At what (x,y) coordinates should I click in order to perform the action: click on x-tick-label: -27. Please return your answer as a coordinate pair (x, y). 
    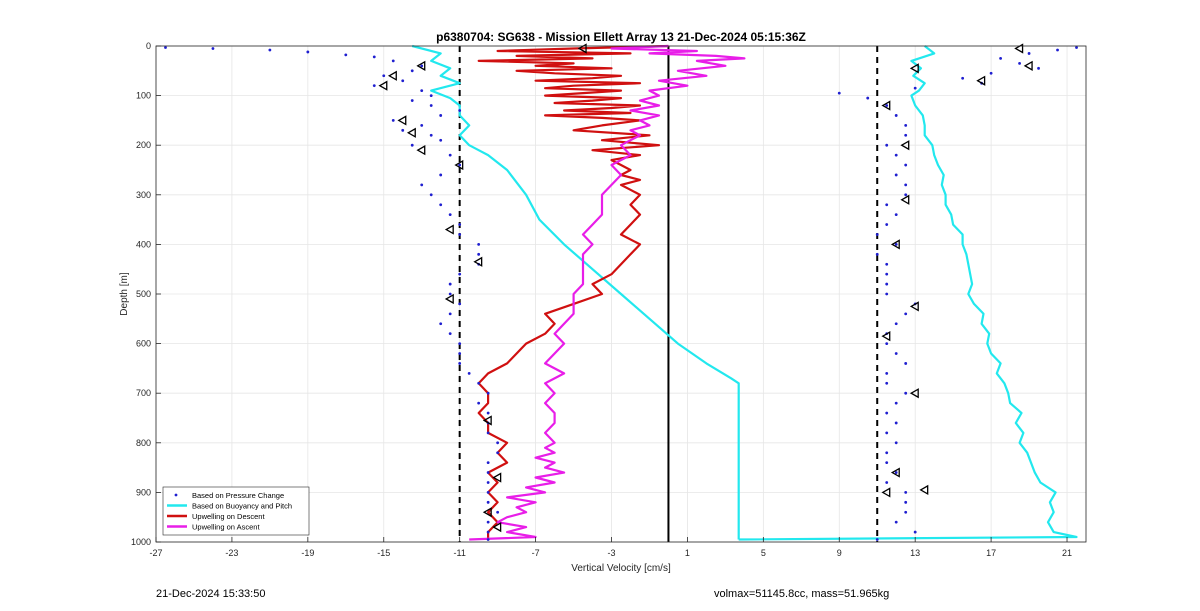
    Looking at the image, I should click on (155, 553).